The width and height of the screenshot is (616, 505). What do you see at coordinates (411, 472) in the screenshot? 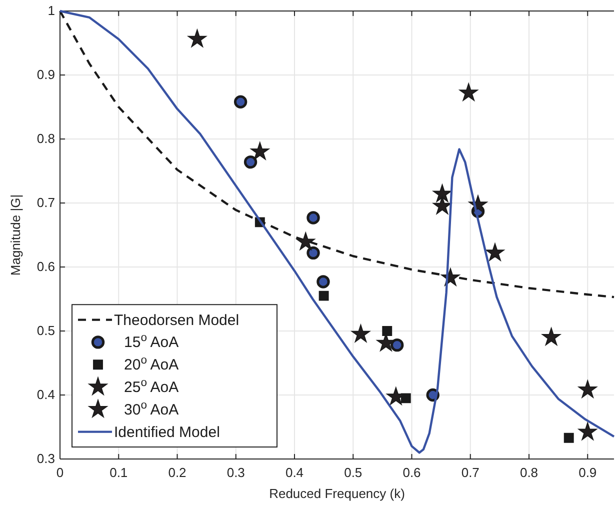
I see `x-tick-label: 0.6` at bounding box center [411, 472].